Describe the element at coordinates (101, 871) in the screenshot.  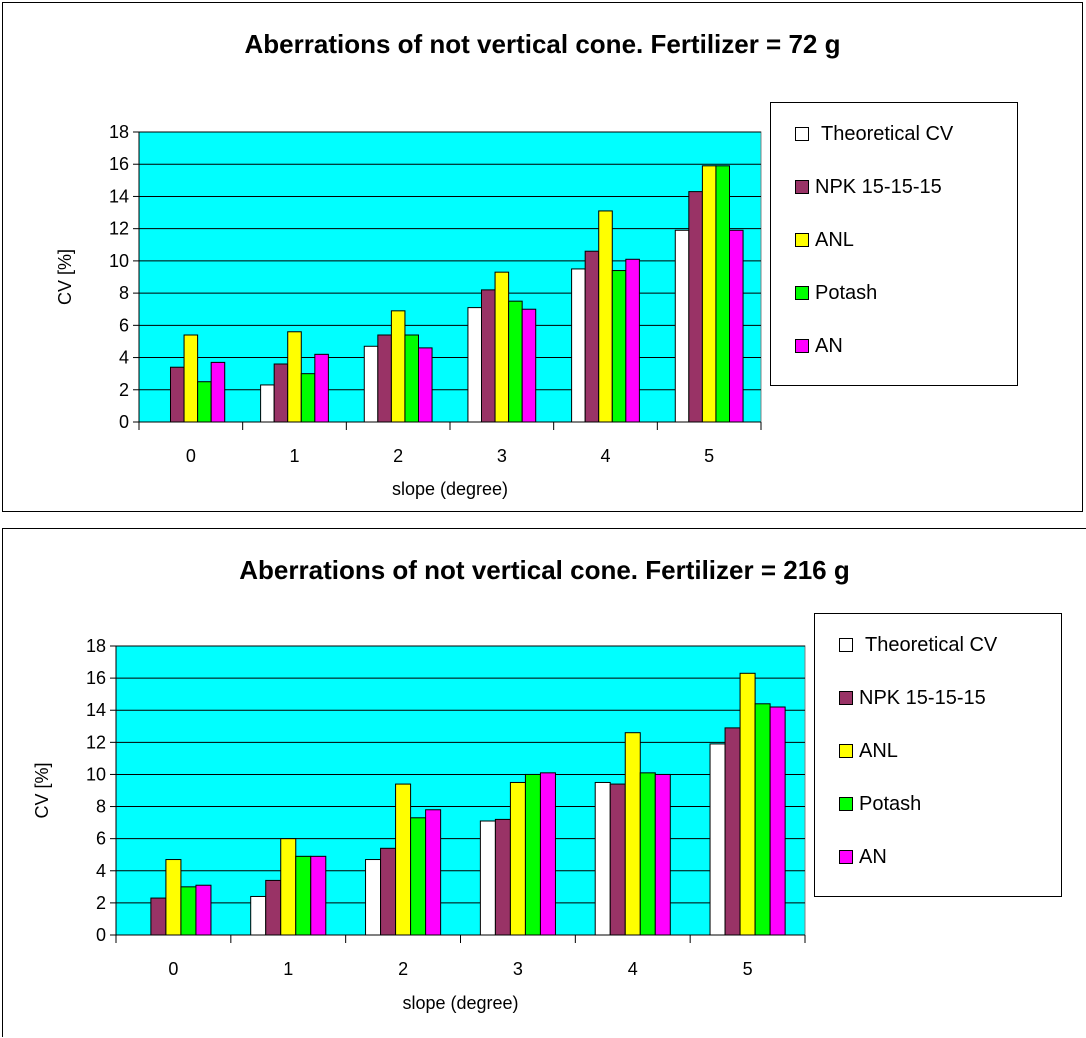
I see `y-tick-label: 4` at that location.